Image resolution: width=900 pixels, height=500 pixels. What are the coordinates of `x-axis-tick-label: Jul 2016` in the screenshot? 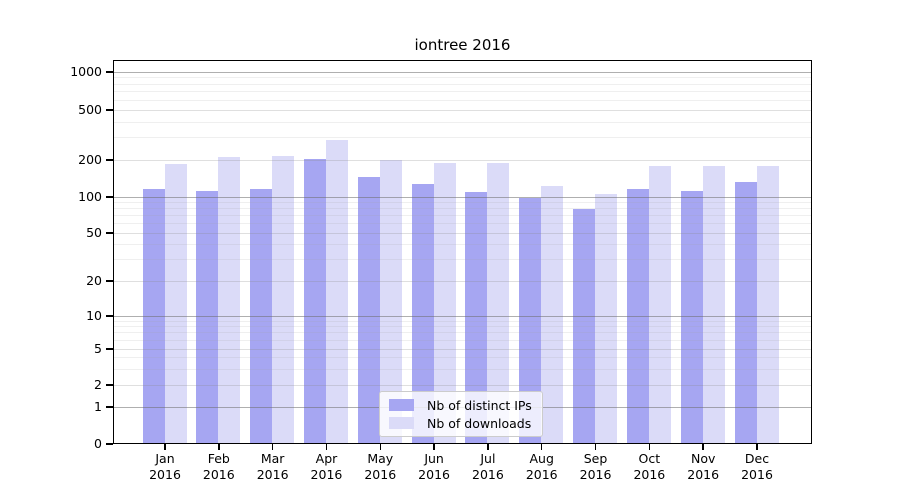 It's located at (488, 467).